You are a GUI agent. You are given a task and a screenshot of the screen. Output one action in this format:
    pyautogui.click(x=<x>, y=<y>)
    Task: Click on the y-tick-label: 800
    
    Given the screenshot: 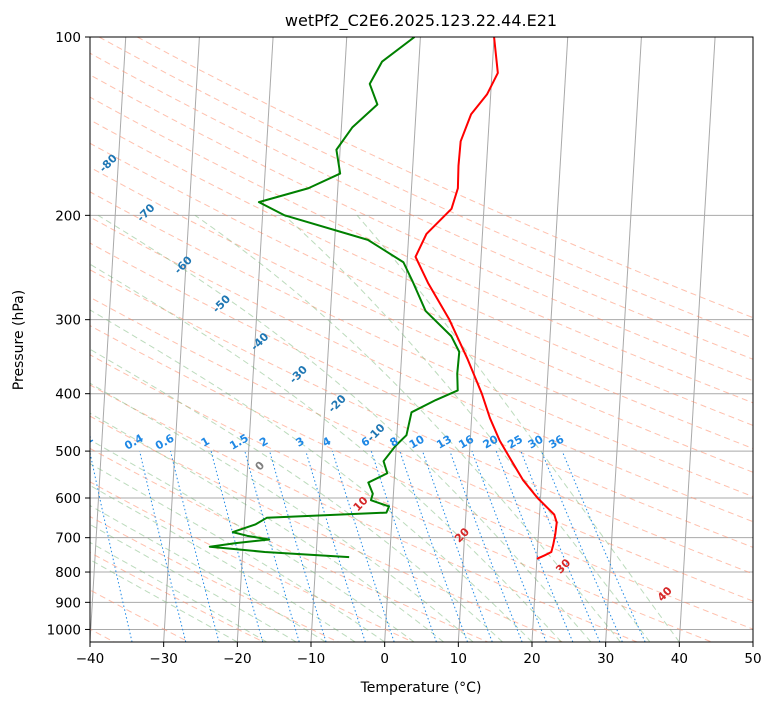 What is the action you would take?
    pyautogui.click(x=68, y=573)
    